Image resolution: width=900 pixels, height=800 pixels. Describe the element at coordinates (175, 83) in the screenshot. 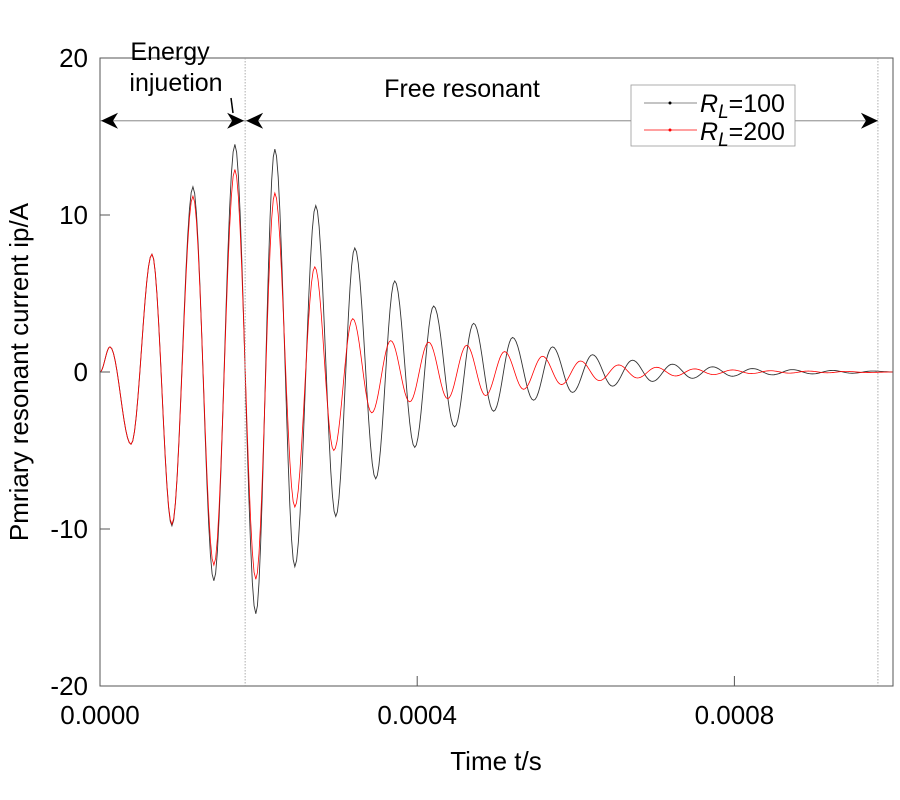

I see `annotation-energy-line2: injuetion` at that location.